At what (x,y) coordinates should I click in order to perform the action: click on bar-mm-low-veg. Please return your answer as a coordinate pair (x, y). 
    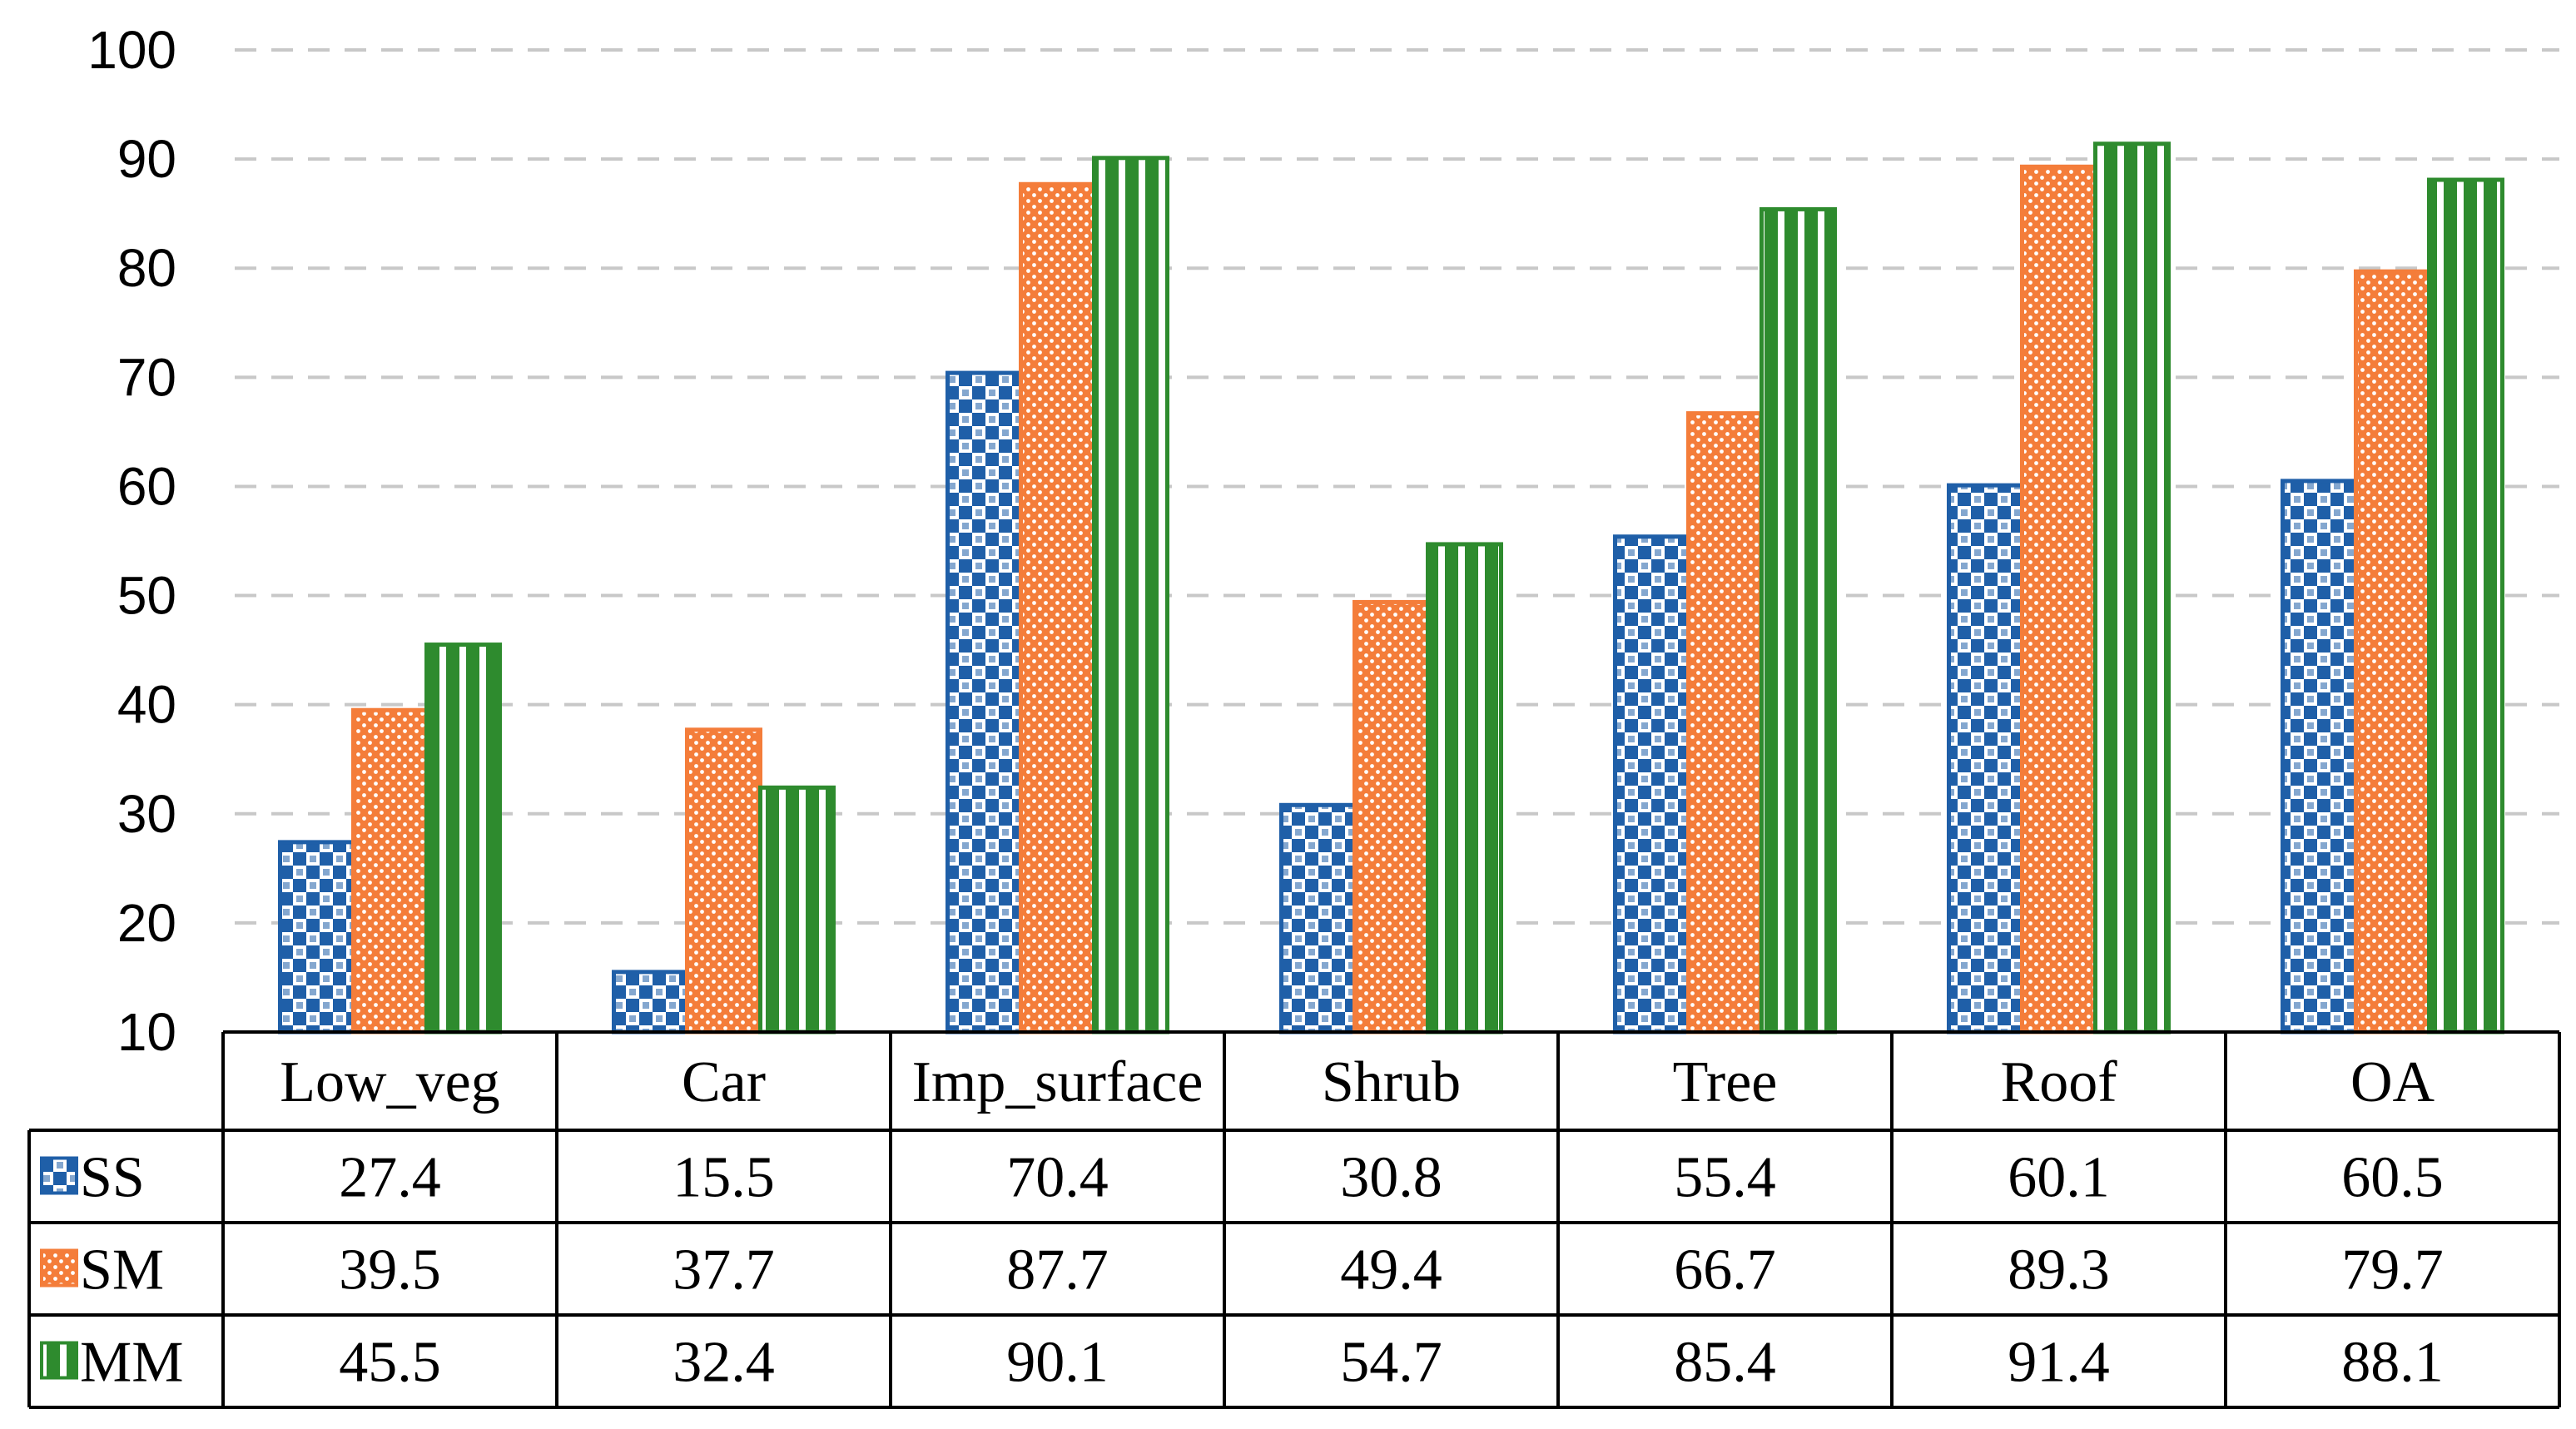
    Looking at the image, I should click on (463, 839).